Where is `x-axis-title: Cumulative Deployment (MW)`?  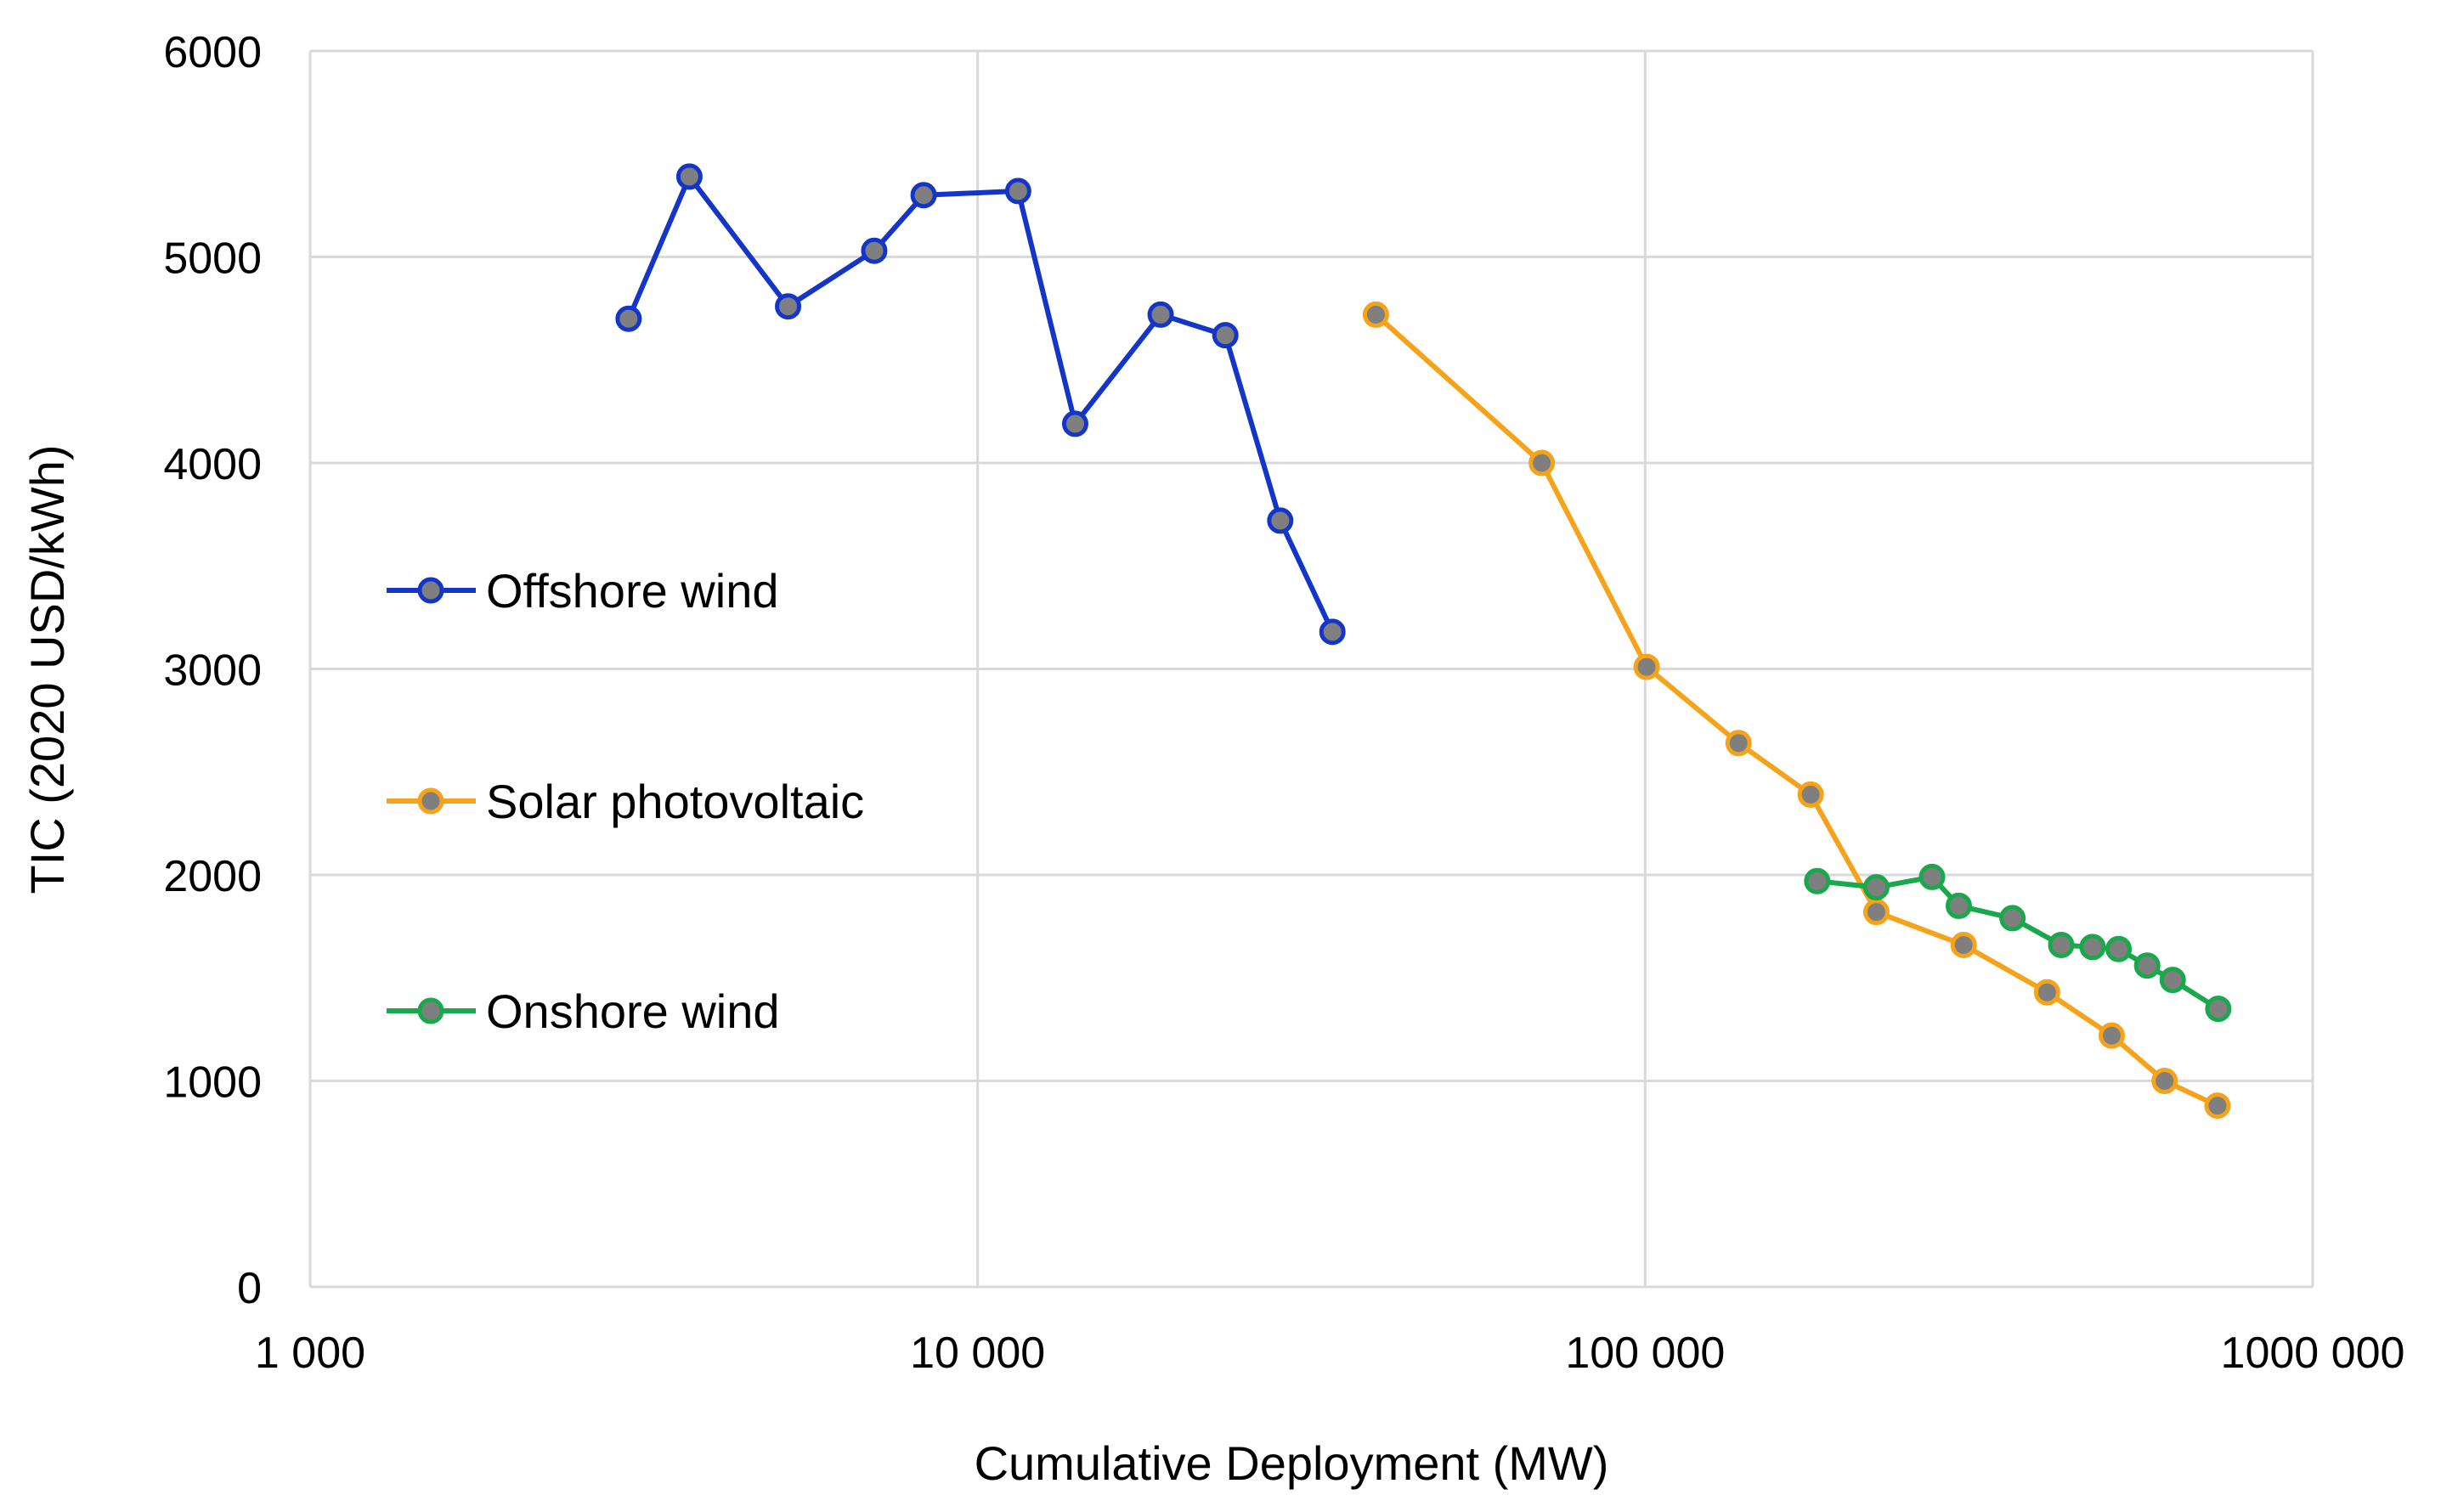 x-axis-title: Cumulative Deployment (MW) is located at coordinates (1292, 1463).